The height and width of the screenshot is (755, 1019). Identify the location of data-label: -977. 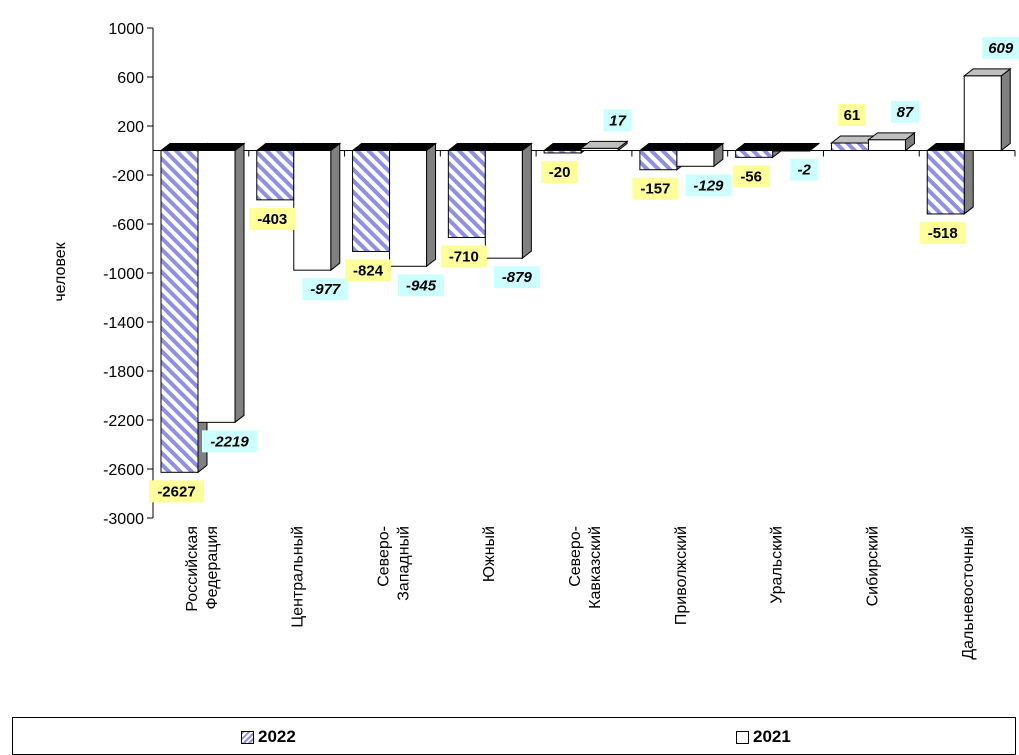
(325, 289).